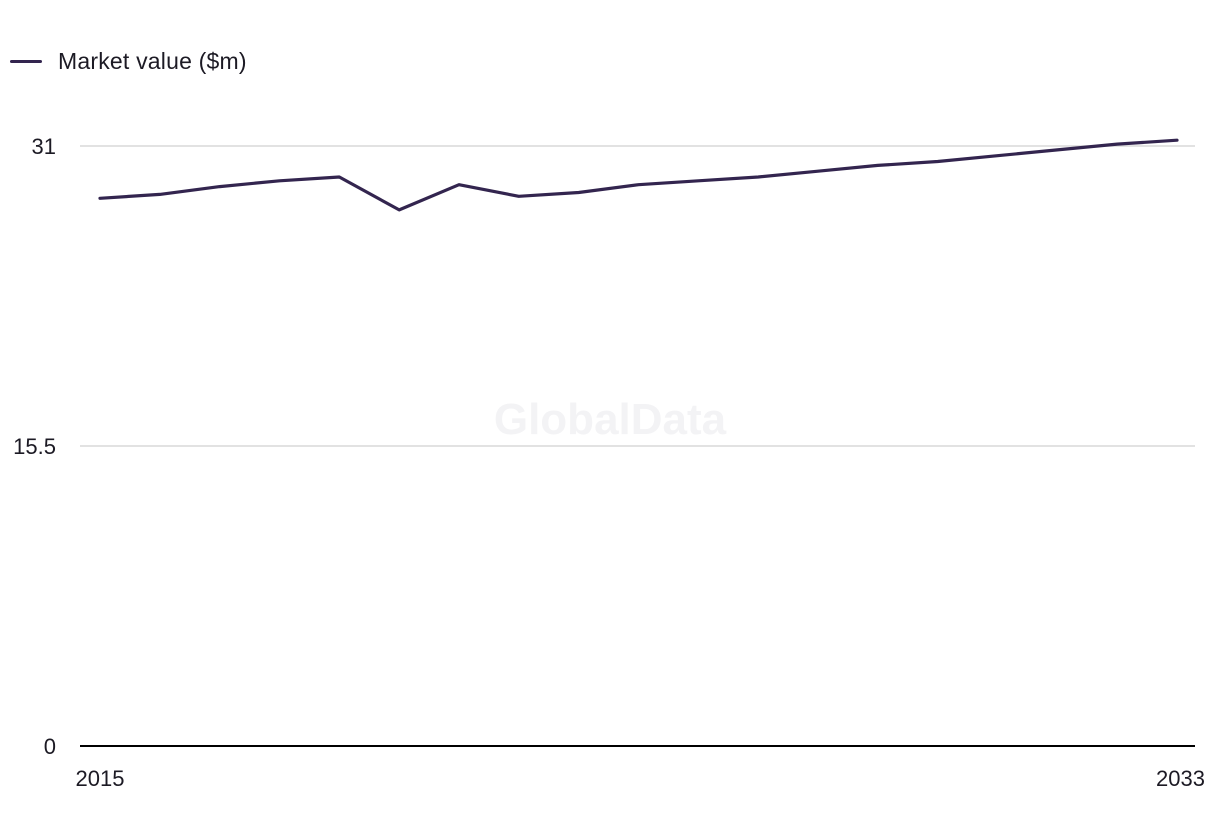  I want to click on x-tick-label: 2015, so click(100, 778).